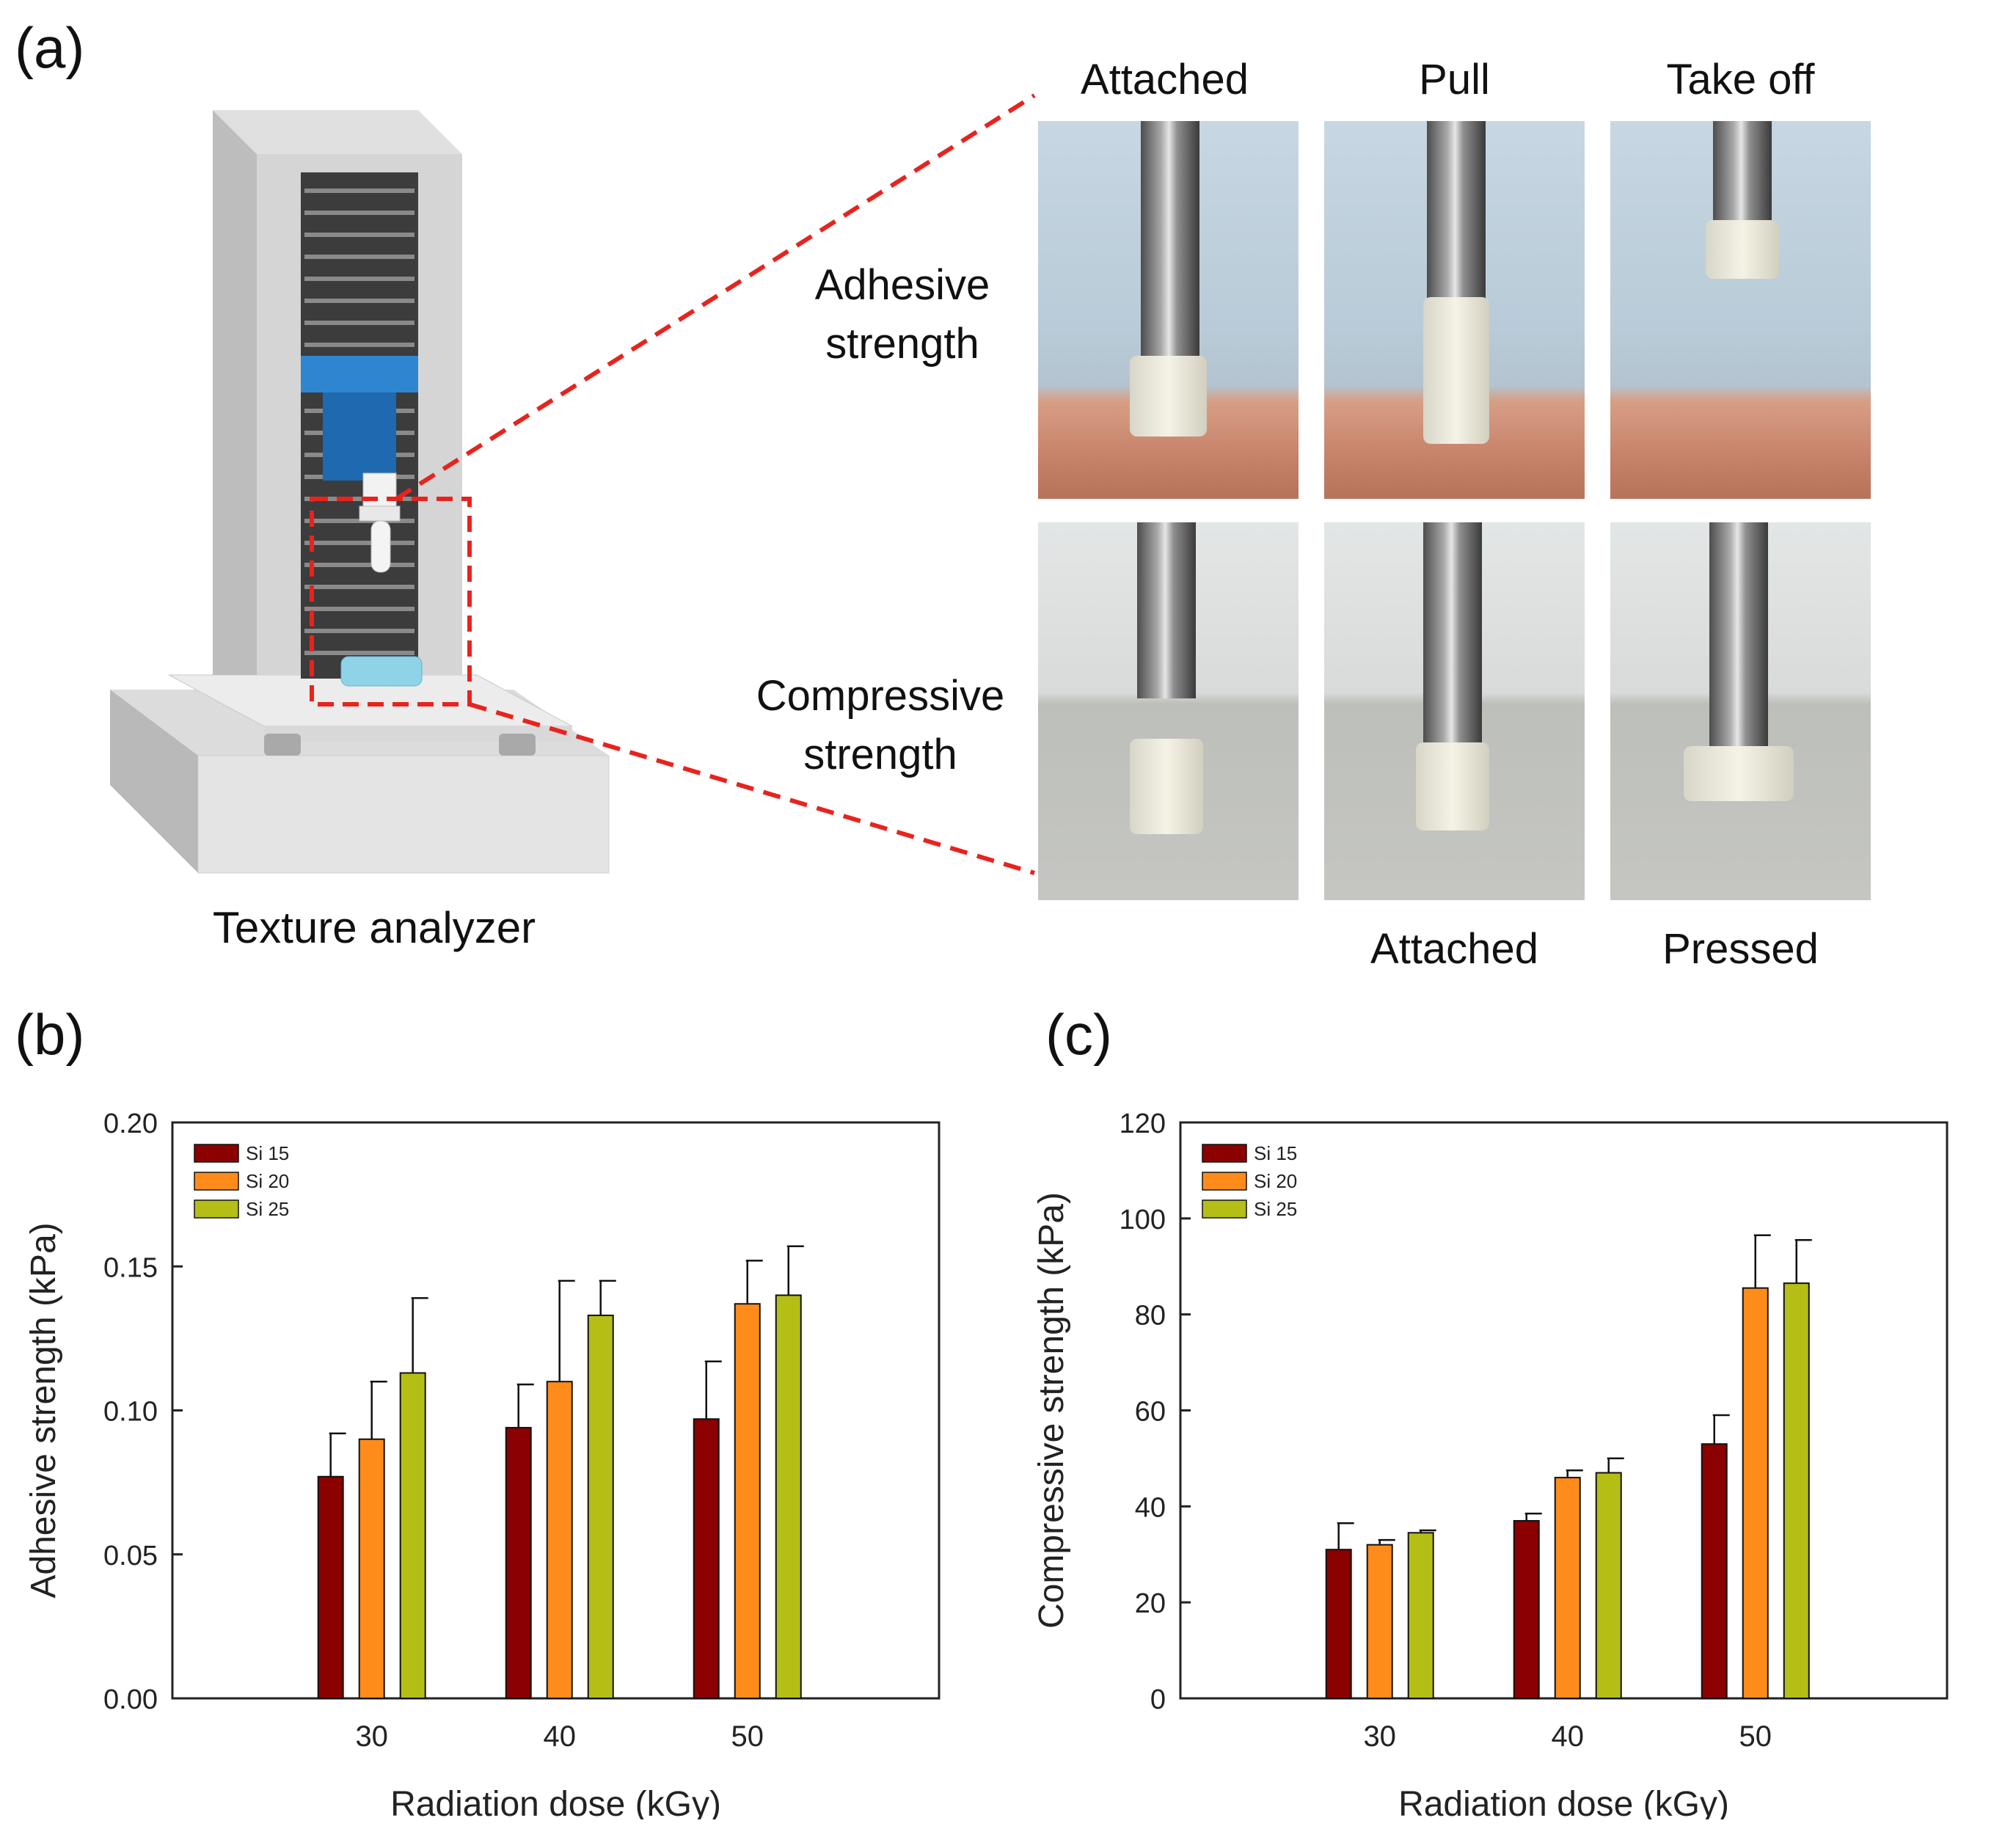 This screenshot has height=1837, width=2016. Describe the element at coordinates (902, 285) in the screenshot. I see `row-label-adhesive-line1: Adhesive` at that location.